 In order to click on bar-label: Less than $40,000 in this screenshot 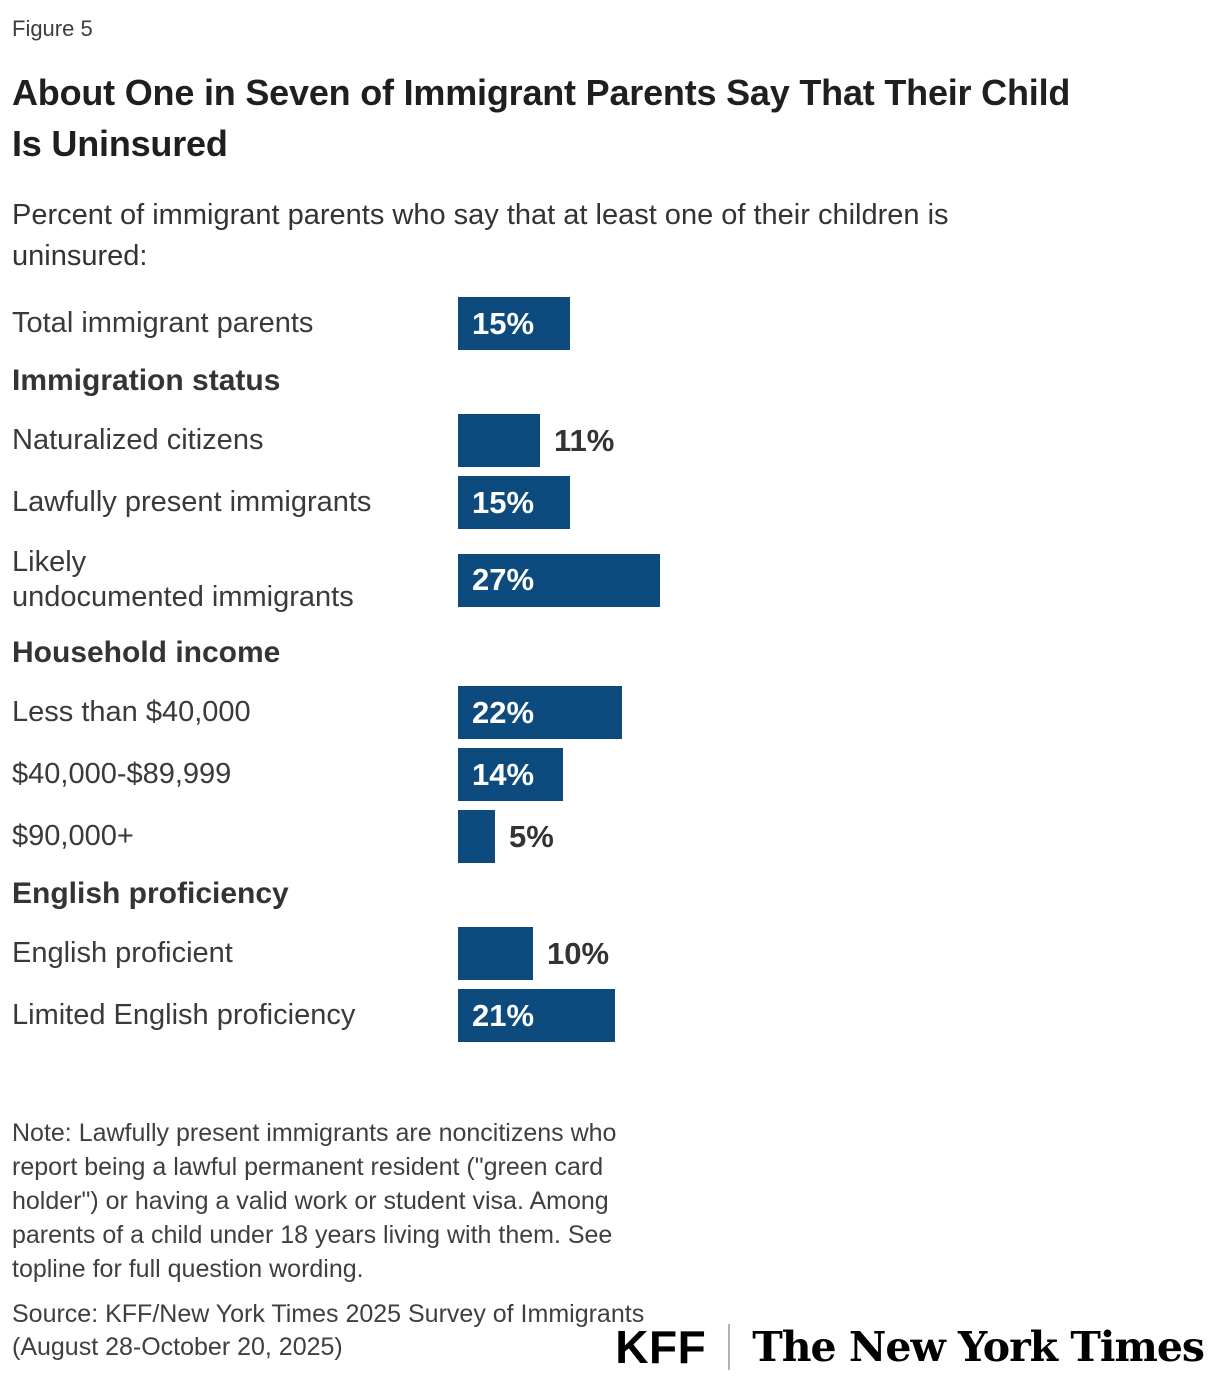, I will do `click(131, 712)`.